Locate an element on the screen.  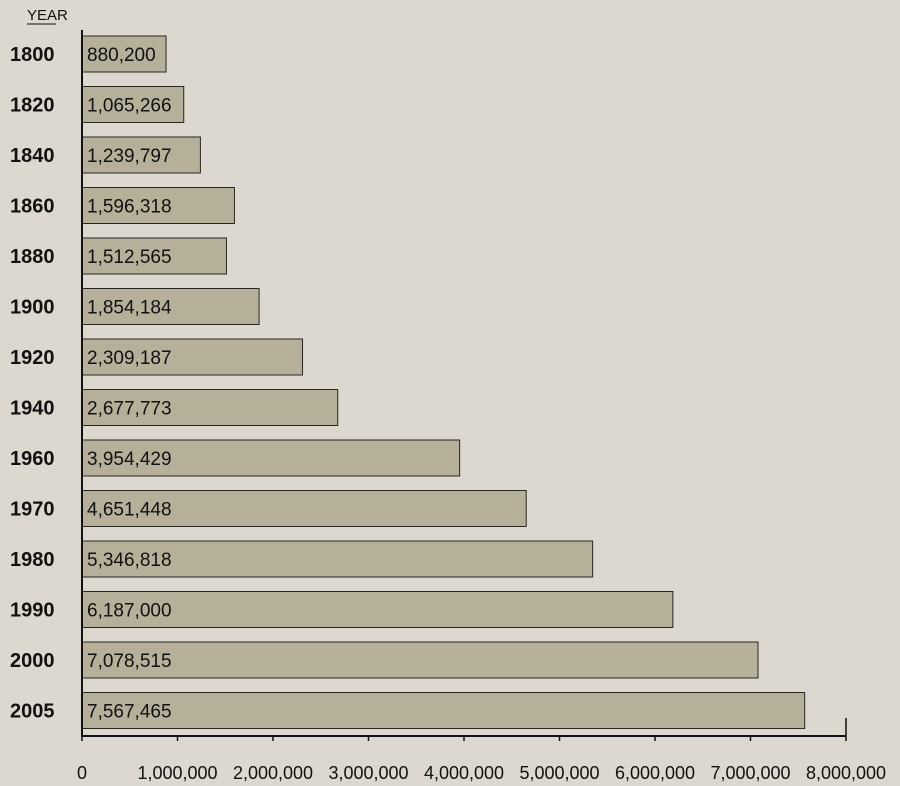
bar-1980 is located at coordinates (337, 559).